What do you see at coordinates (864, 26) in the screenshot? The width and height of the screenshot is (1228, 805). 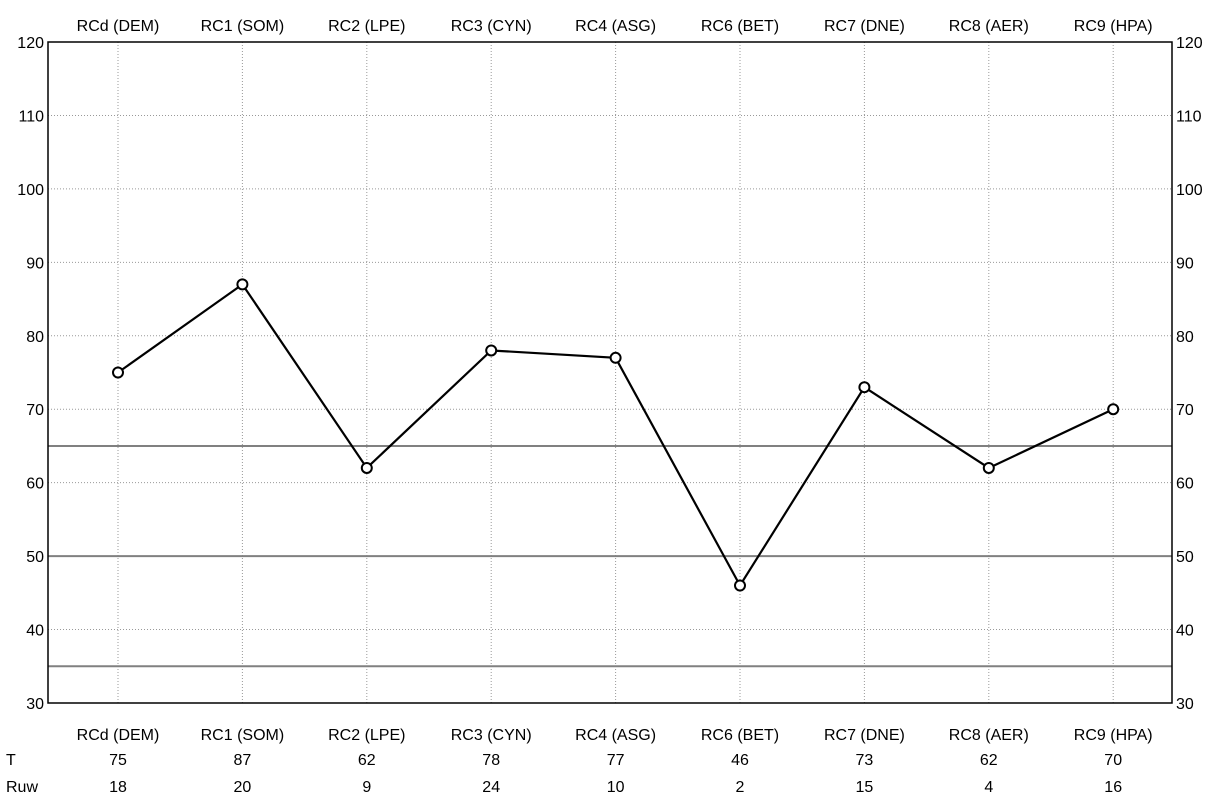 I see `x-category-label-top: RC7 (DNE)` at bounding box center [864, 26].